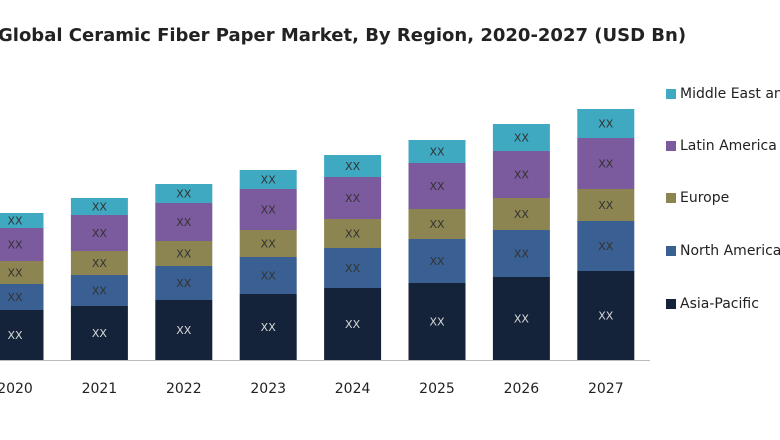  What do you see at coordinates (704, 198) in the screenshot?
I see `legend-label: Europe` at bounding box center [704, 198].